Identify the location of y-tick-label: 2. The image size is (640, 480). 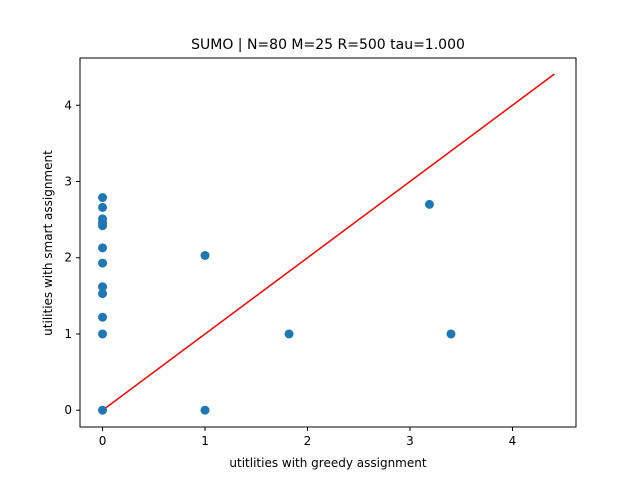
(68, 258).